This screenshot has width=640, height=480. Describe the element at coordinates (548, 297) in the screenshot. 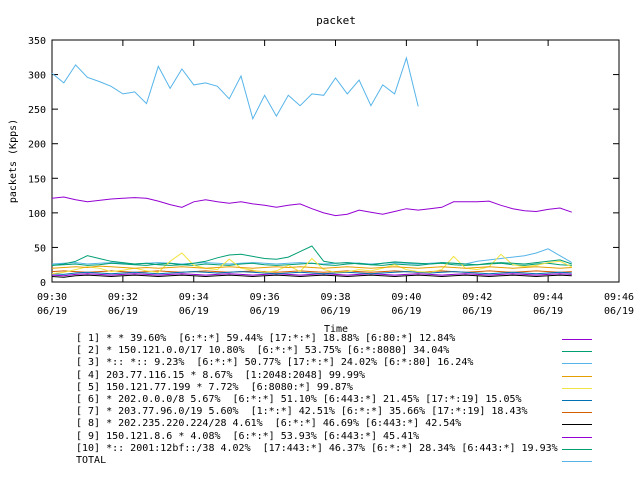

I see `x-tick-time-label: 09:44` at that location.